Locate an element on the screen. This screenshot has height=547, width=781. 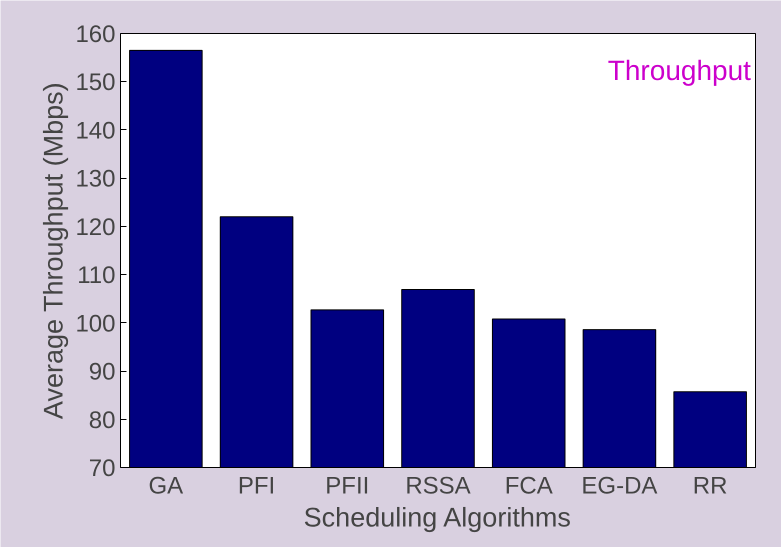
y-tick-label: 70 is located at coordinates (102, 468).